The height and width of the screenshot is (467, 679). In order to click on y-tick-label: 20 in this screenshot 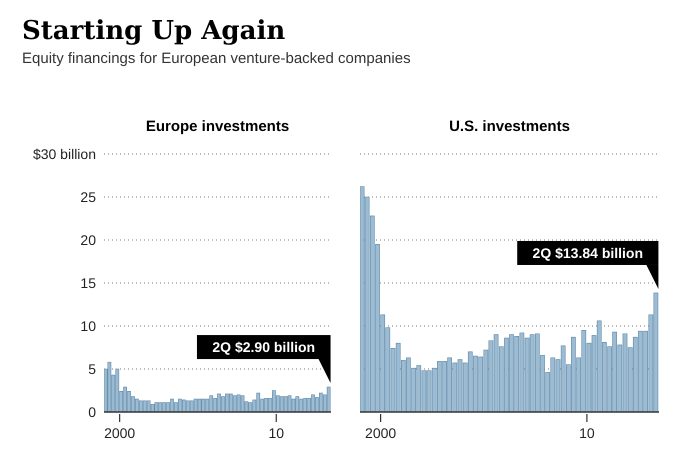, I will do `click(88, 240)`.